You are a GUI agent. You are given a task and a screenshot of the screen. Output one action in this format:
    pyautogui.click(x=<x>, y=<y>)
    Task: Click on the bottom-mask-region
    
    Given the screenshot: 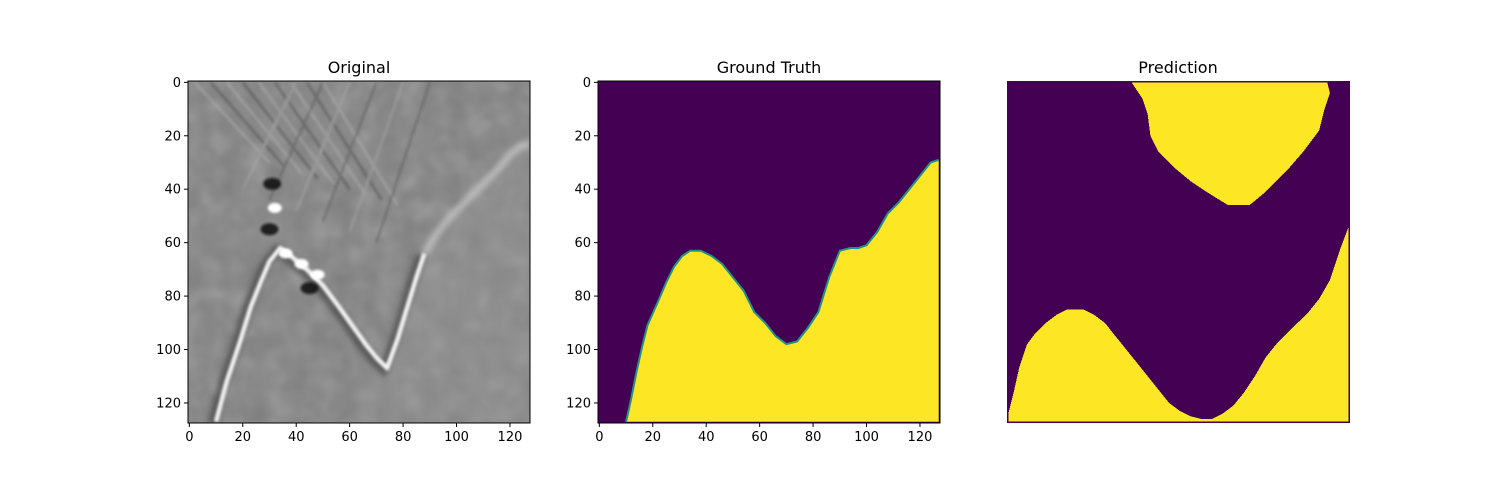 What is the action you would take?
    pyautogui.click(x=1178, y=324)
    